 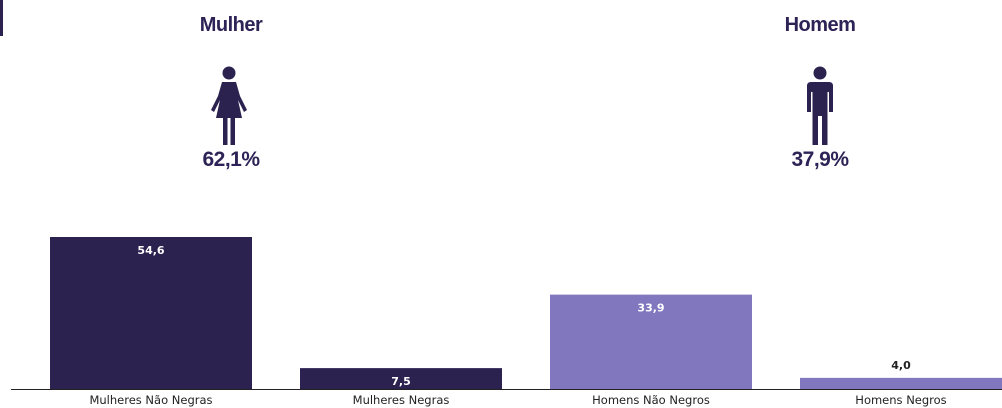 What do you see at coordinates (231, 25) in the screenshot?
I see `group-title-mulher: Mulher` at bounding box center [231, 25].